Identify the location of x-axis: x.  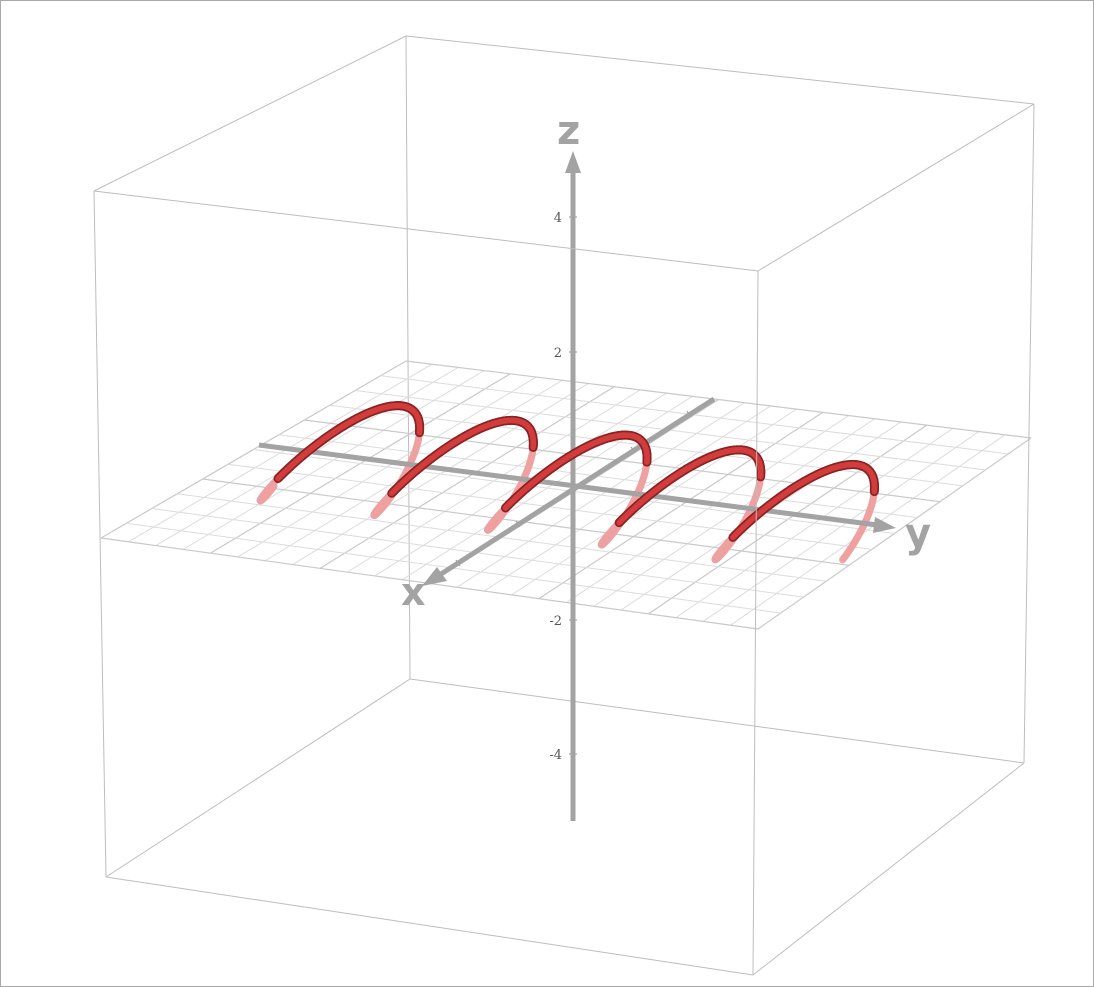
(558, 505).